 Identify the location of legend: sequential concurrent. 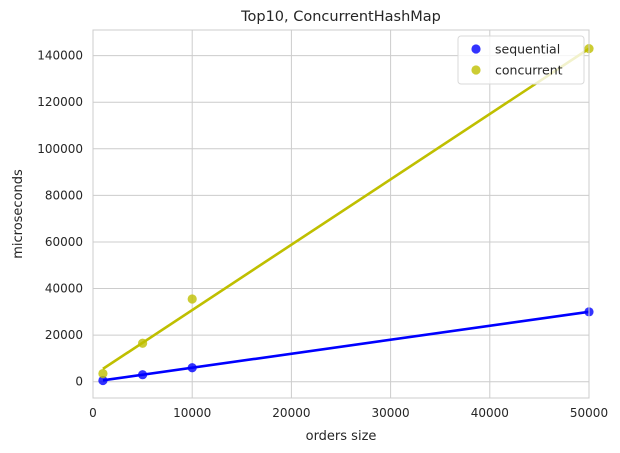
(521, 60).